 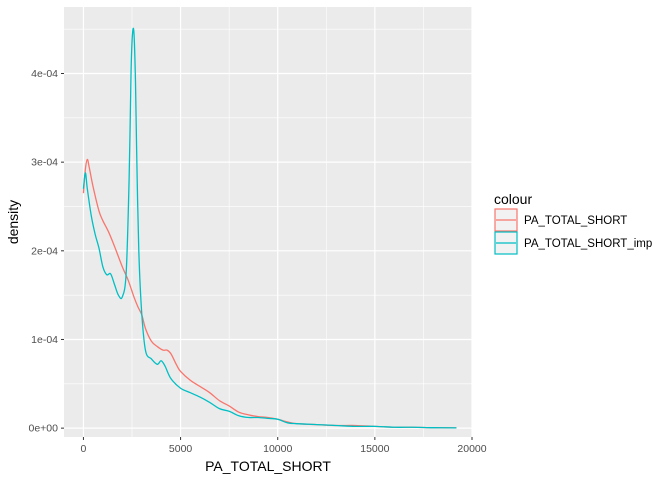 What do you see at coordinates (44, 429) in the screenshot?
I see `y-tick-label: 0e+00` at bounding box center [44, 429].